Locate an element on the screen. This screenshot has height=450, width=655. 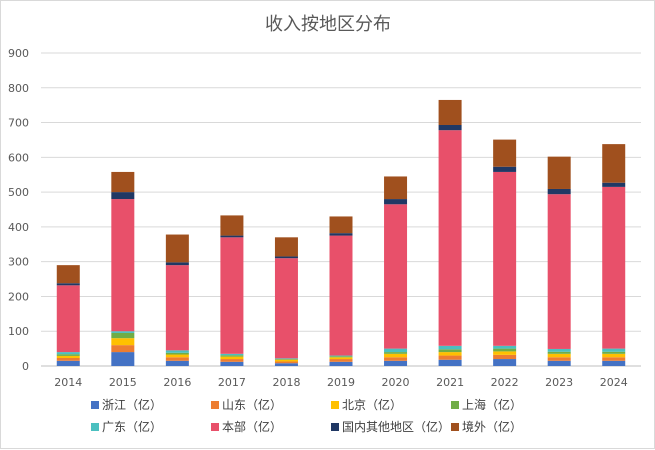
x-tick-label: 2015 is located at coordinates (123, 382).